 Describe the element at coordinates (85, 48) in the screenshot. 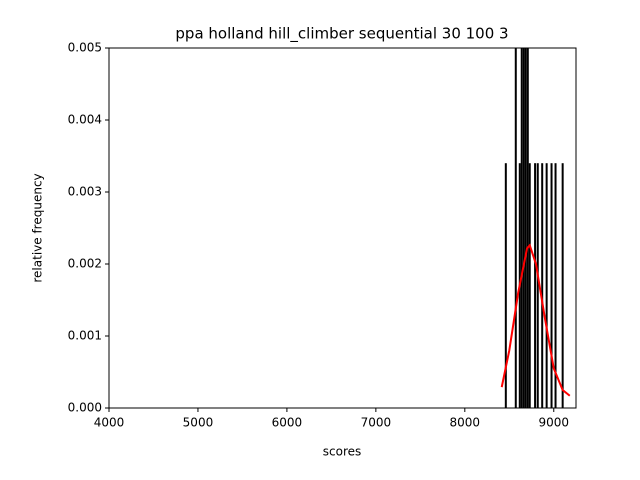

I see `y-tick-label: 0.005` at that location.